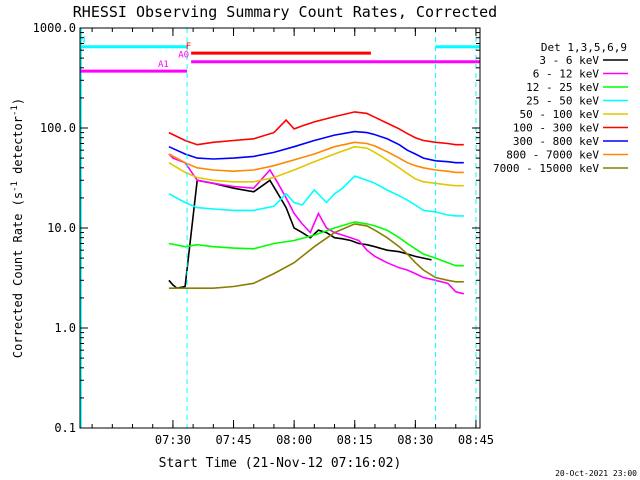 The image size is (640, 480). Describe the element at coordinates (562, 101) in the screenshot. I see `legend-label-4: 25 - 50 keV` at that location.